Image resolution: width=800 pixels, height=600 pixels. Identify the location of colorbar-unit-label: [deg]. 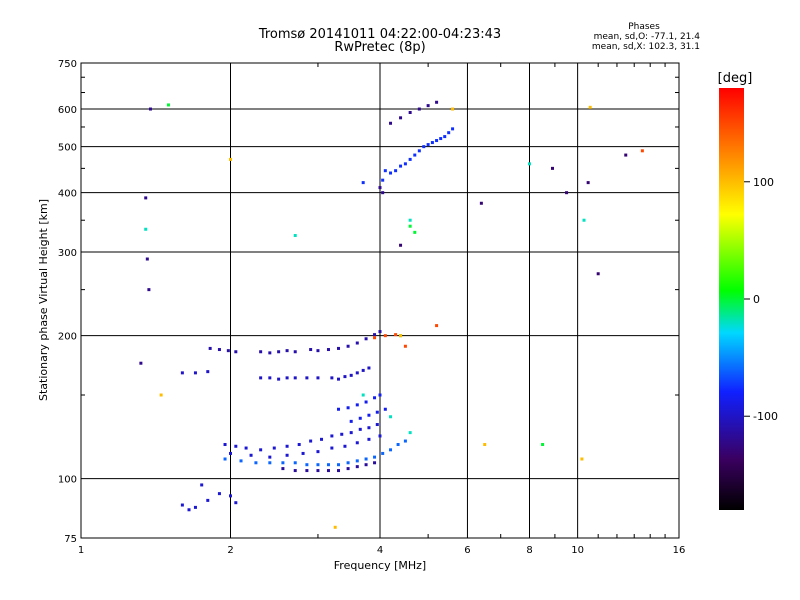
(735, 78).